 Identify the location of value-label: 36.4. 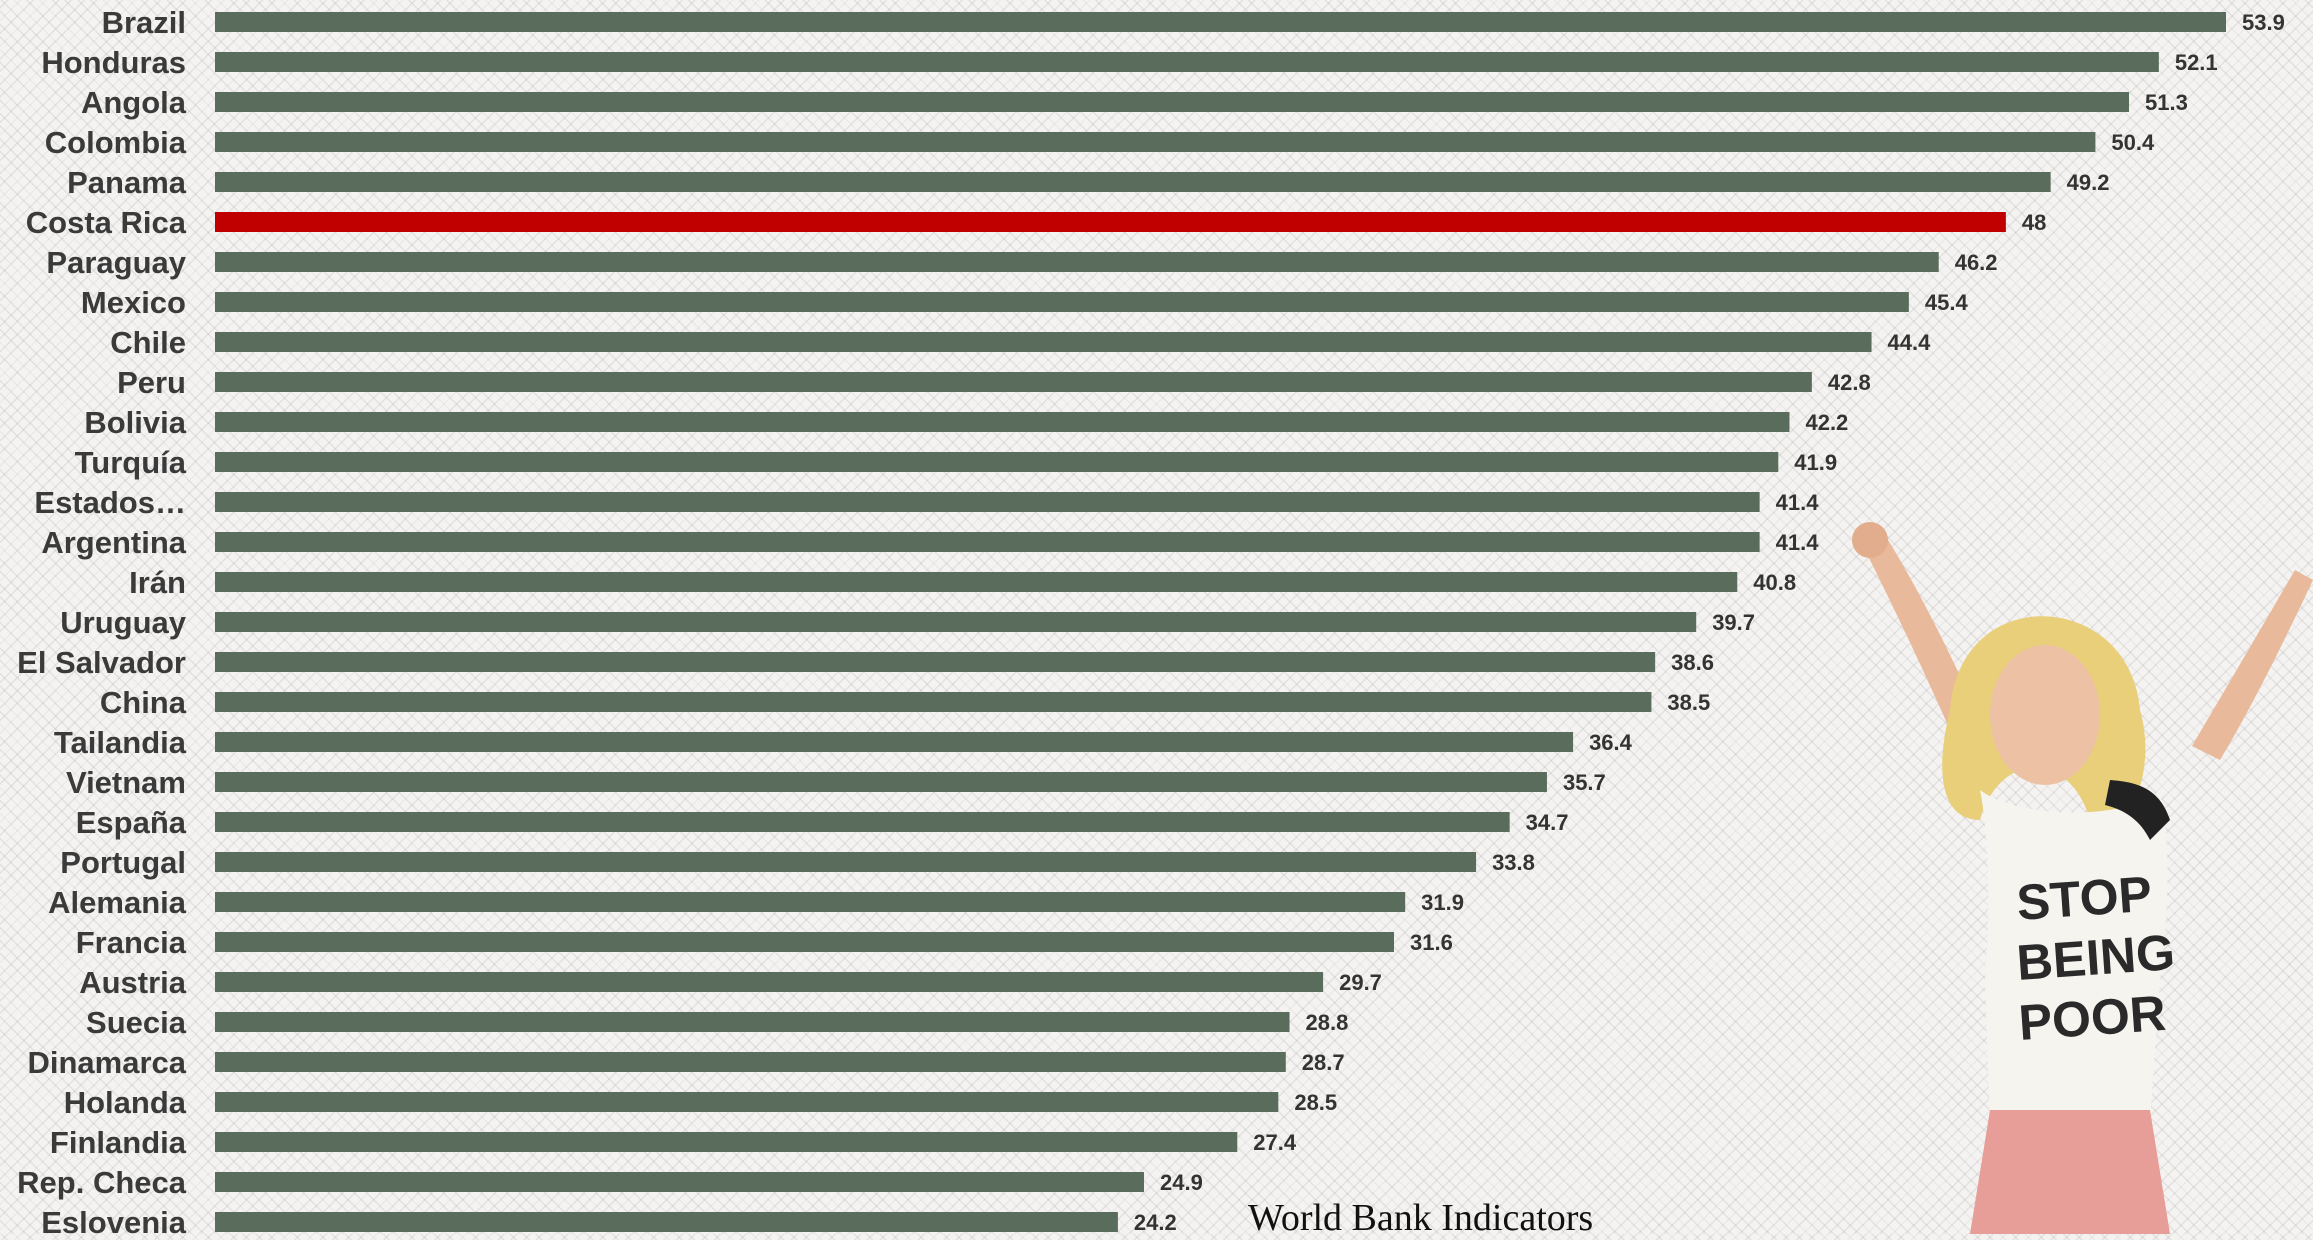
(1611, 742).